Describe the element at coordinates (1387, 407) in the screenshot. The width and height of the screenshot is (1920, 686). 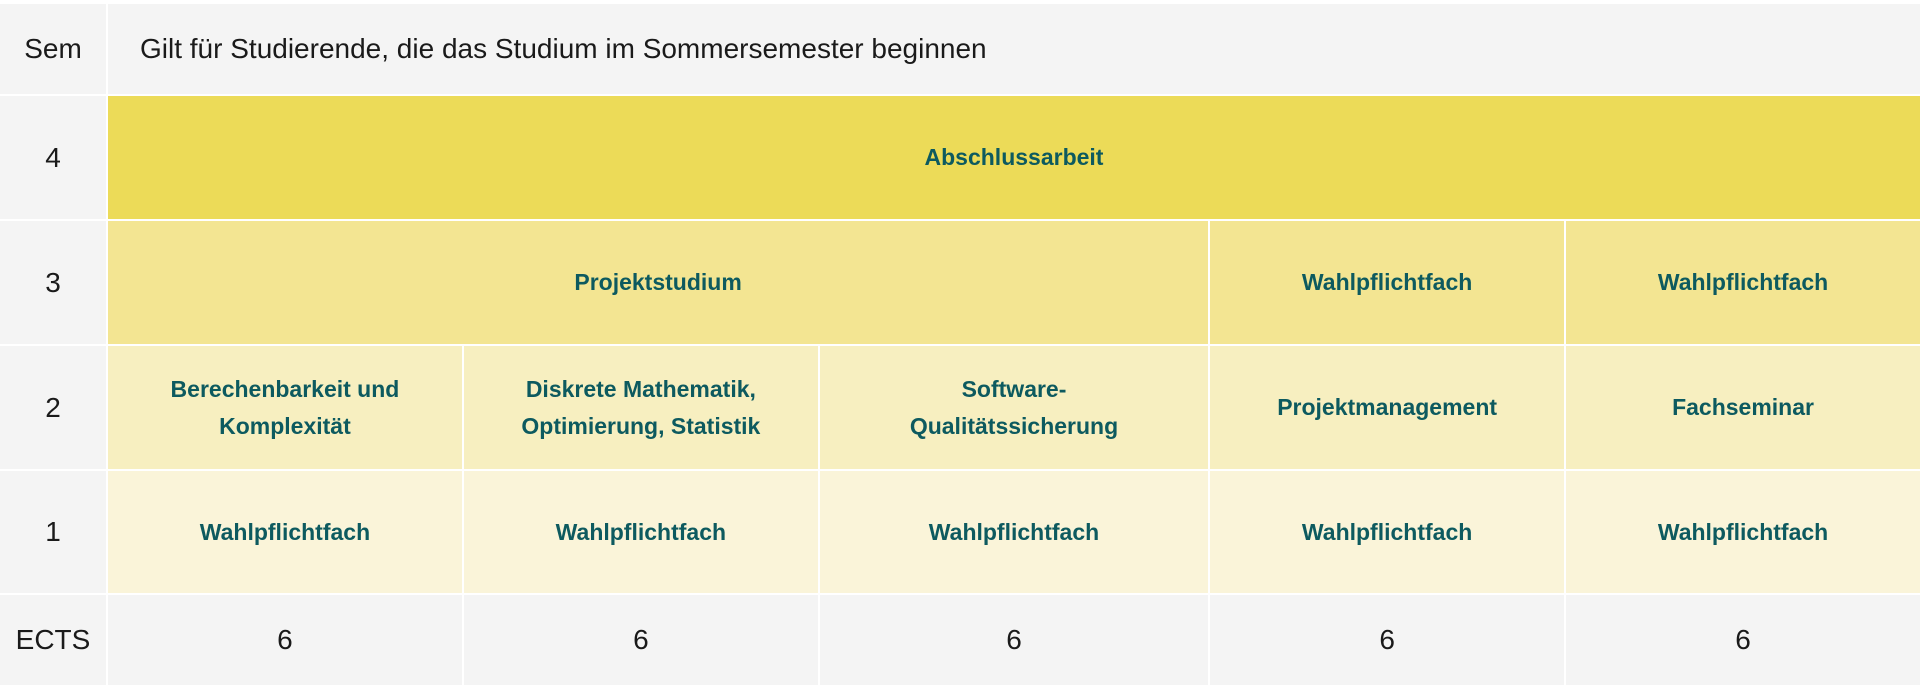
I see `module-projektmanagement: Projektmanagement` at that location.